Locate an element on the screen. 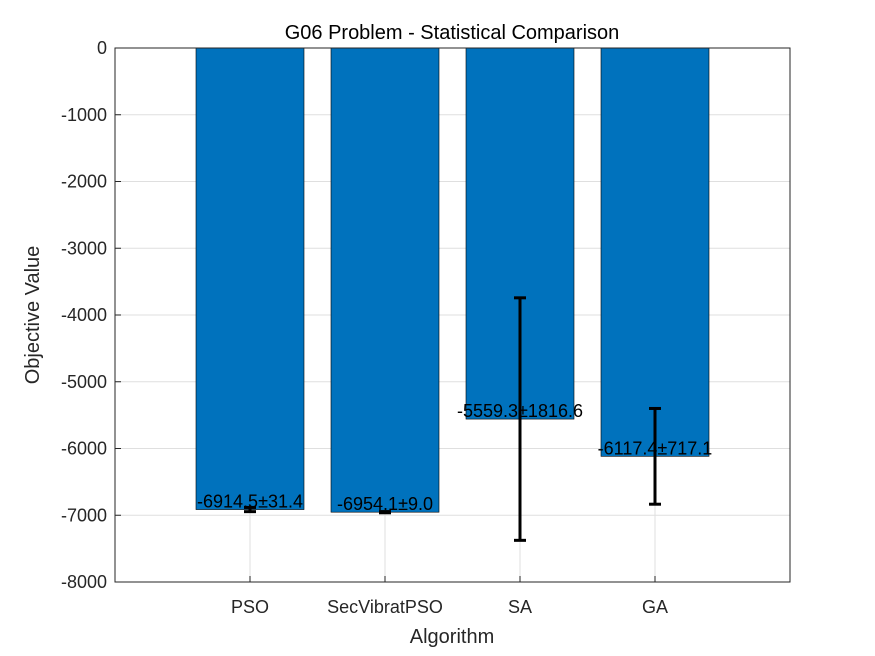 This screenshot has height=656, width=875. x-axis-label: Algorithm is located at coordinates (452, 637).